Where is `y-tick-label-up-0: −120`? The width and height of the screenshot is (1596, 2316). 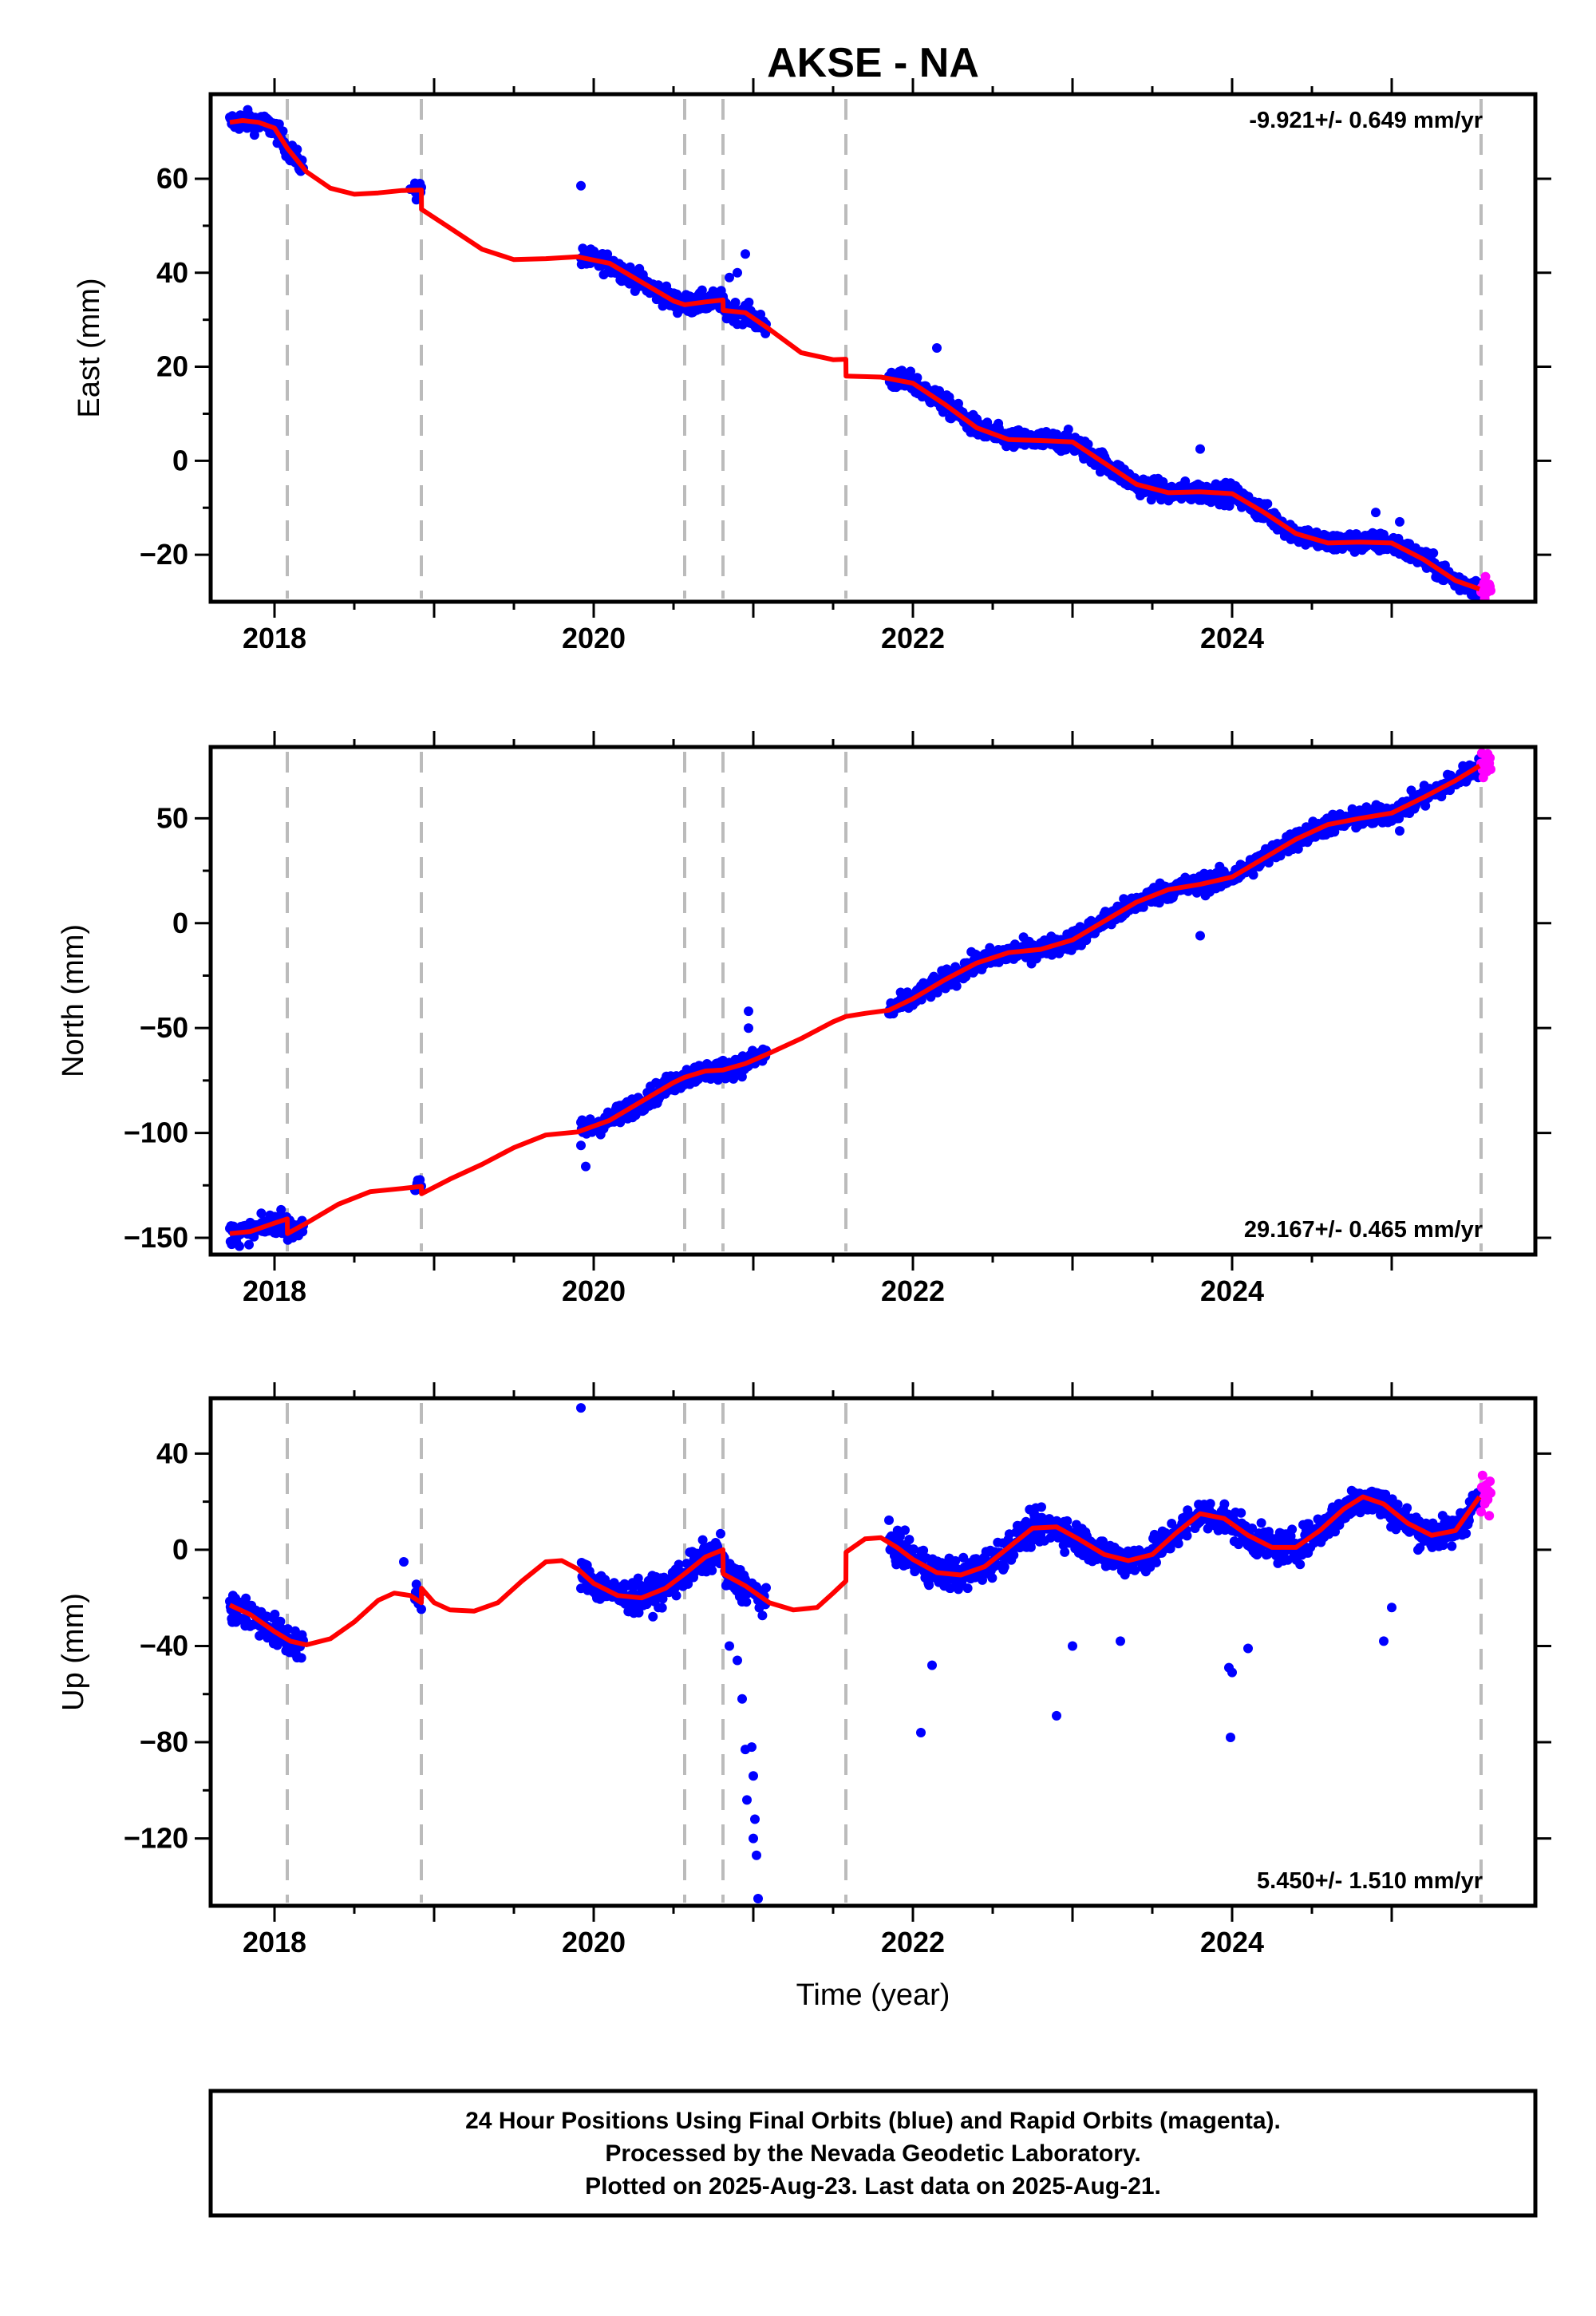 y-tick-label-up-0: −120 is located at coordinates (156, 1839).